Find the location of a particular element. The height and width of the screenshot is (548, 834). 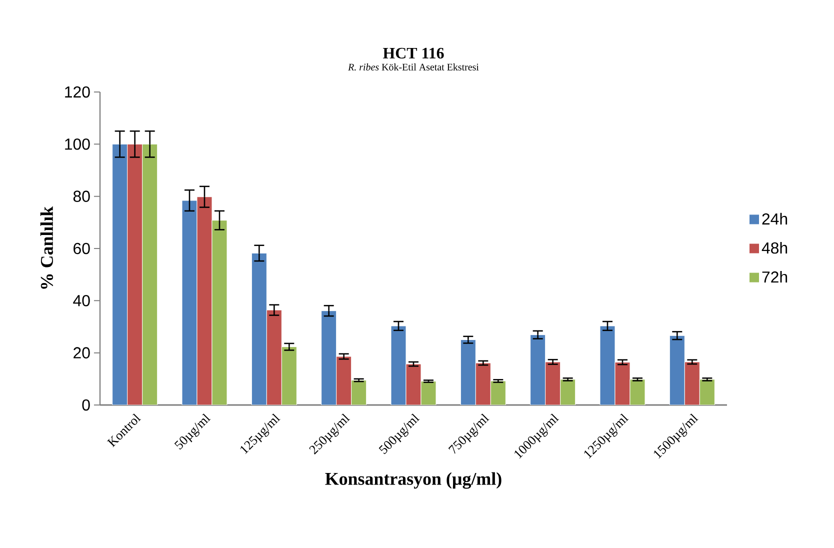

y-tick-label: 60 is located at coordinates (82, 248).